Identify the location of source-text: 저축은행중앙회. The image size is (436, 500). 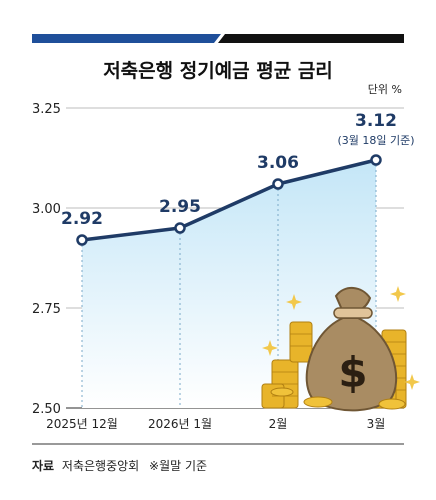
(100, 465).